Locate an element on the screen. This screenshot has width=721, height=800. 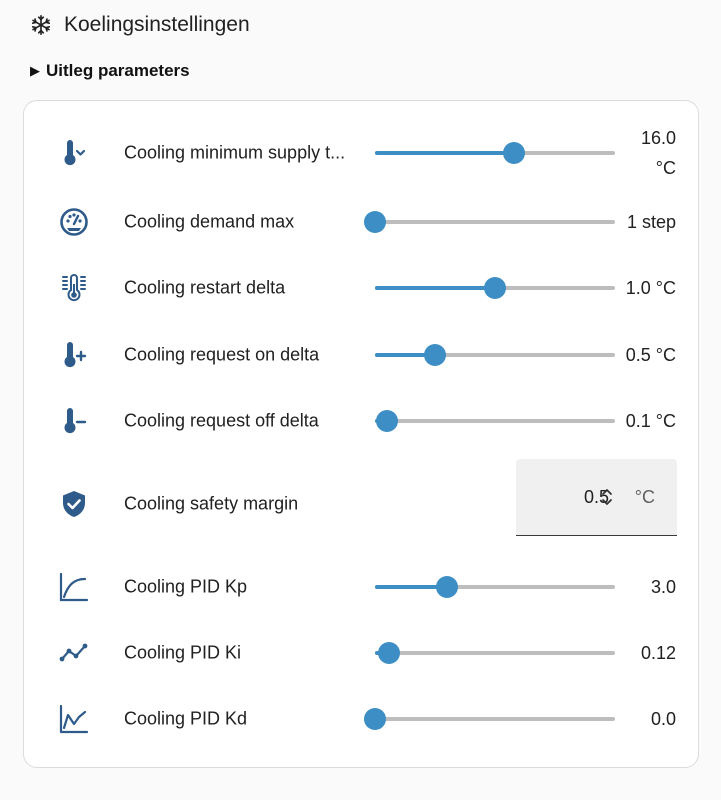
chart-line-area-icon is located at coordinates (74, 719).